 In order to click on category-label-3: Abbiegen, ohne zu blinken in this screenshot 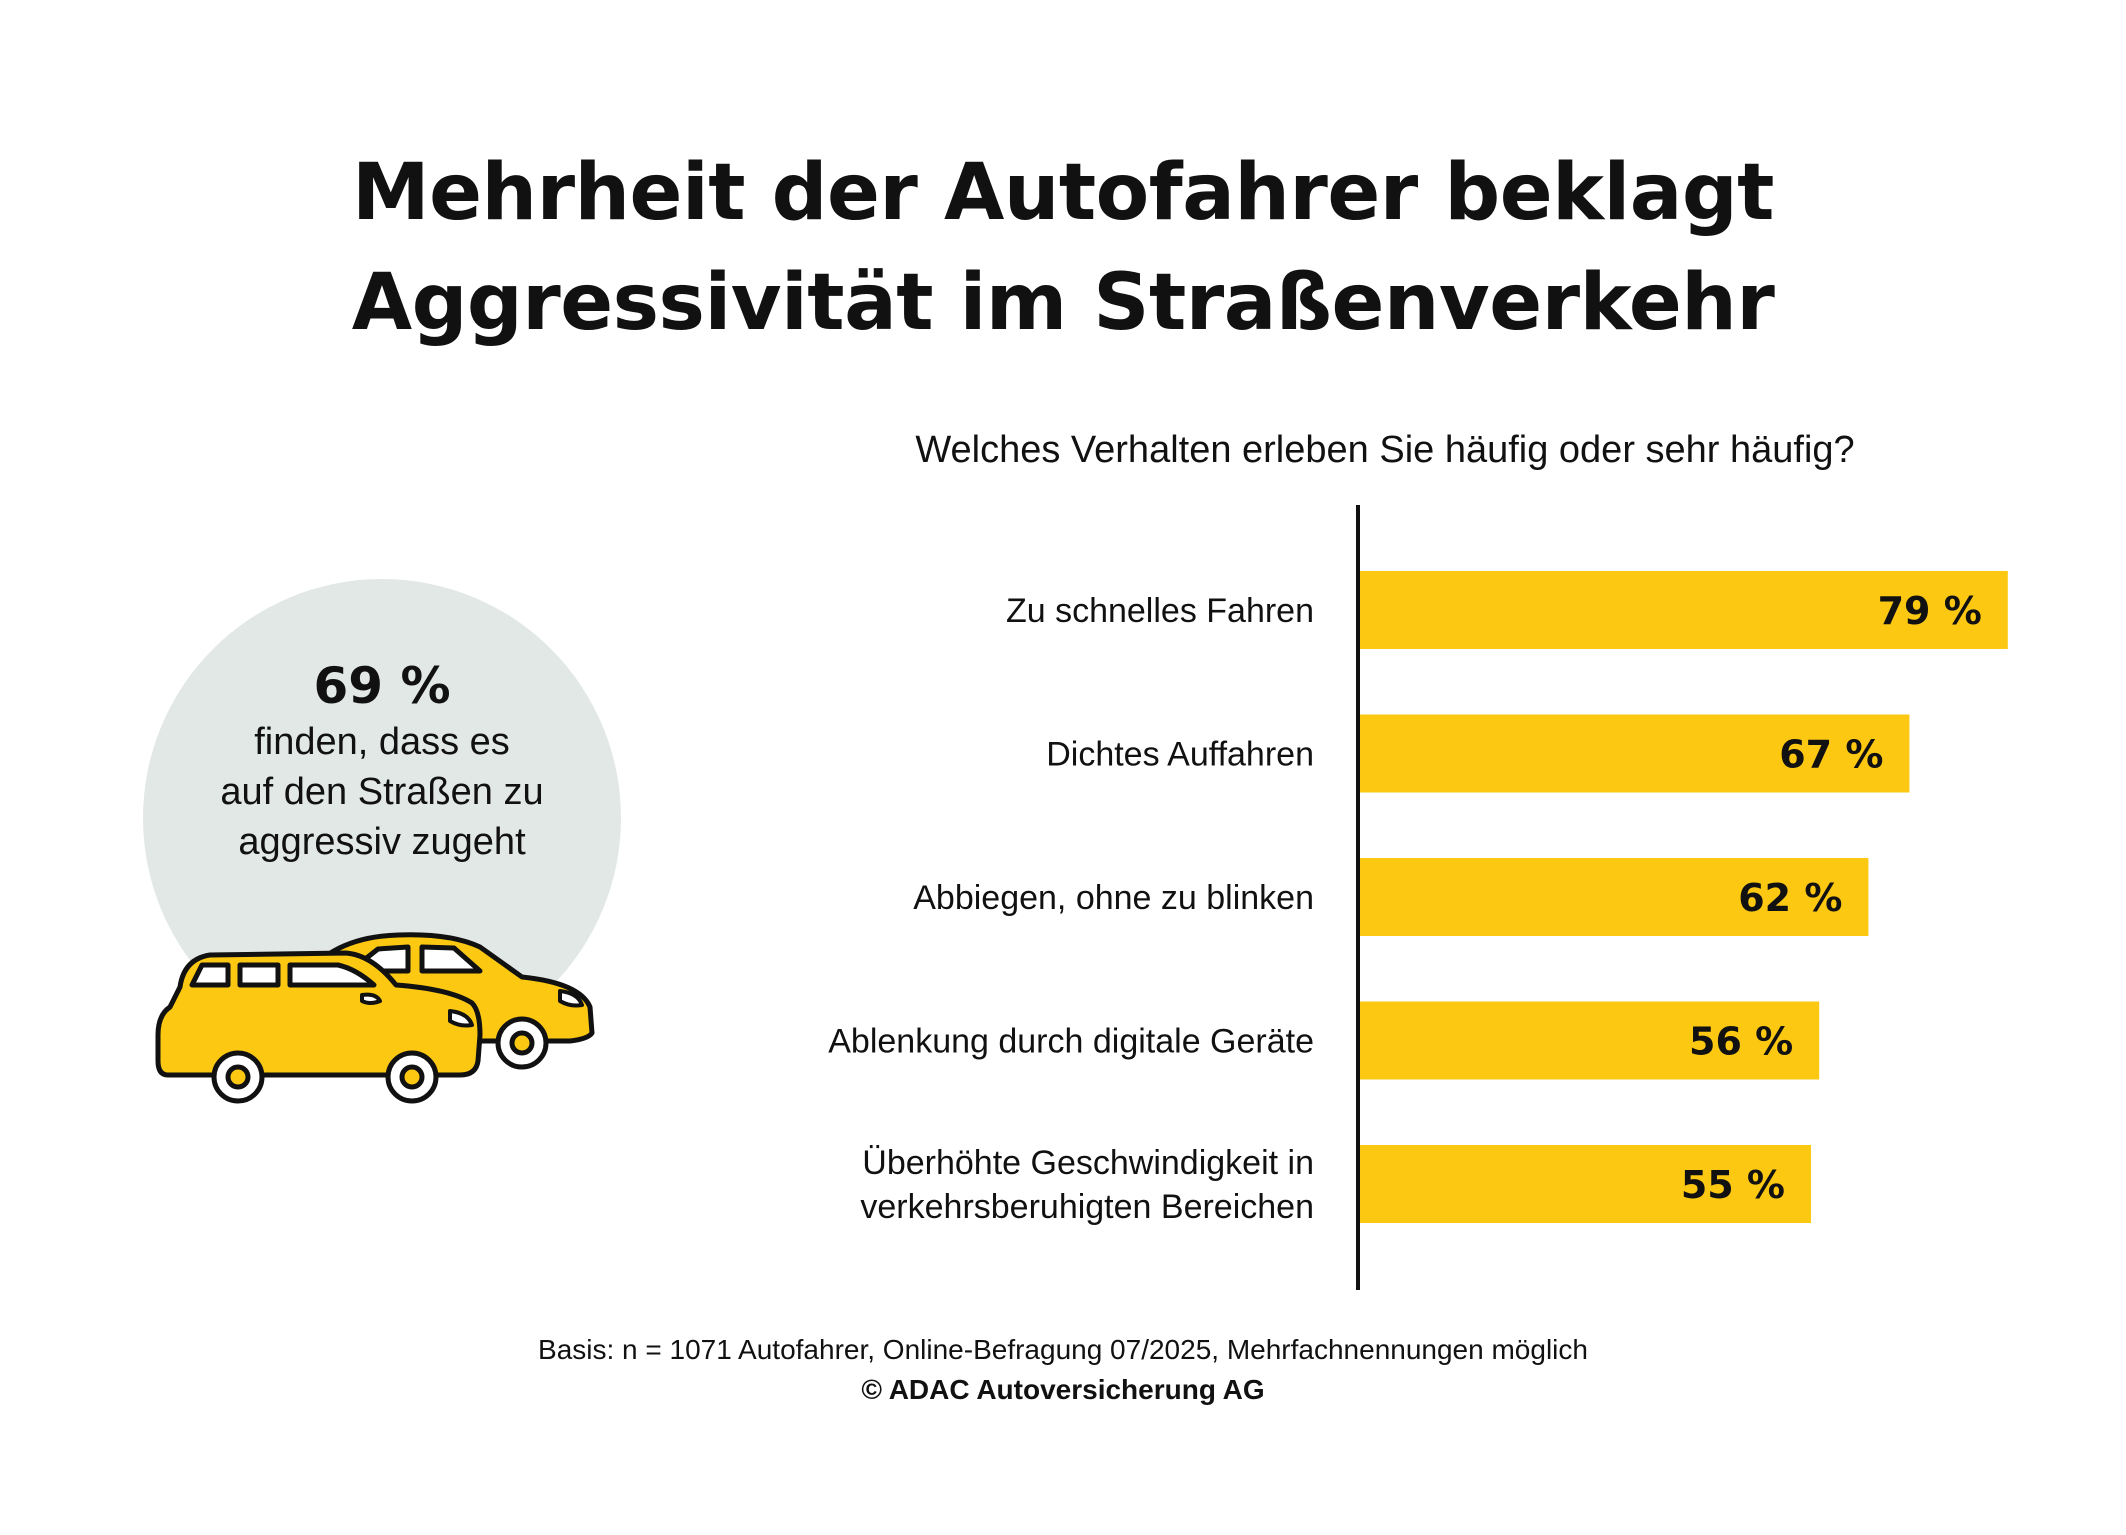, I will do `click(1113, 898)`.